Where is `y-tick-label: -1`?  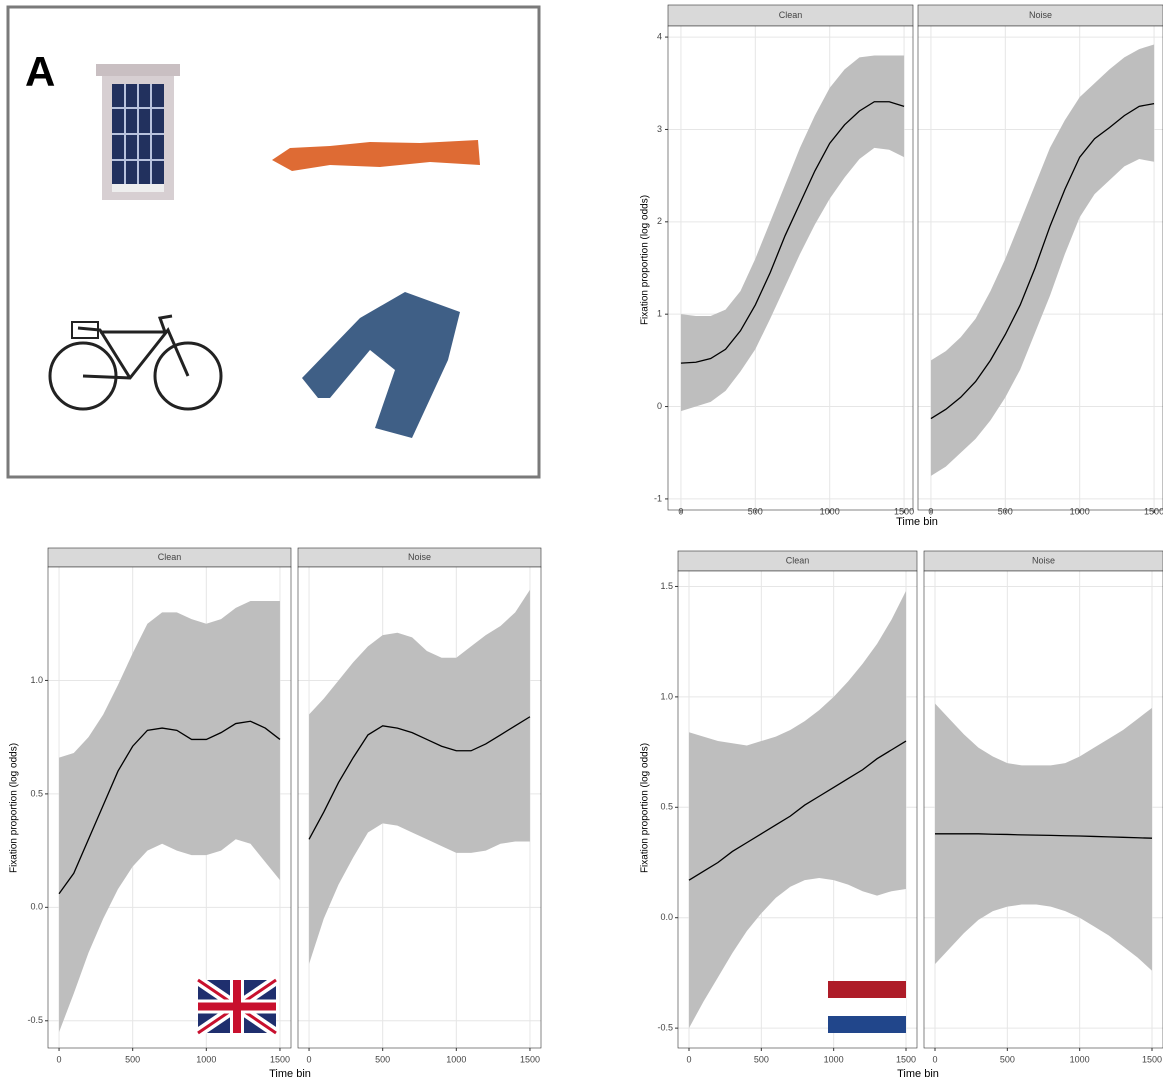 y-tick-label: -1 is located at coordinates (658, 498).